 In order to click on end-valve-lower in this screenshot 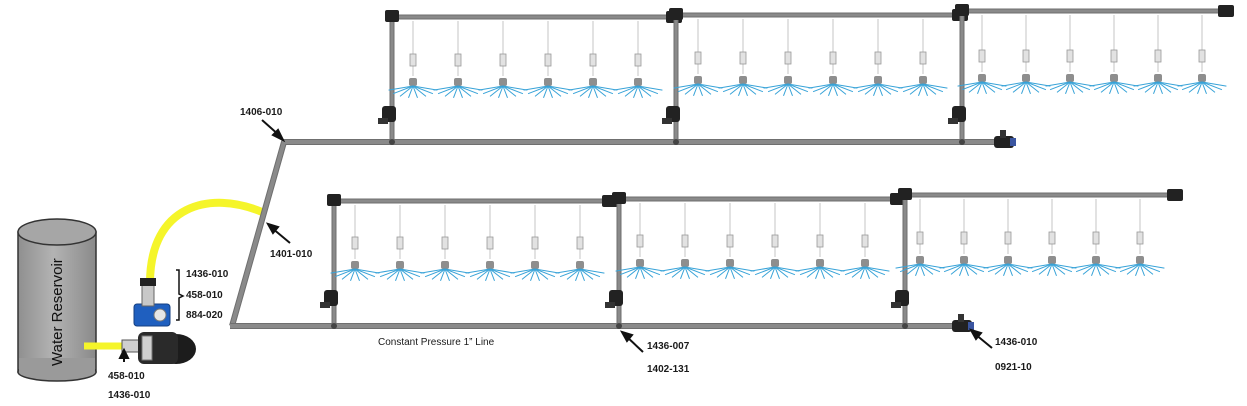, I will do `click(963, 323)`.